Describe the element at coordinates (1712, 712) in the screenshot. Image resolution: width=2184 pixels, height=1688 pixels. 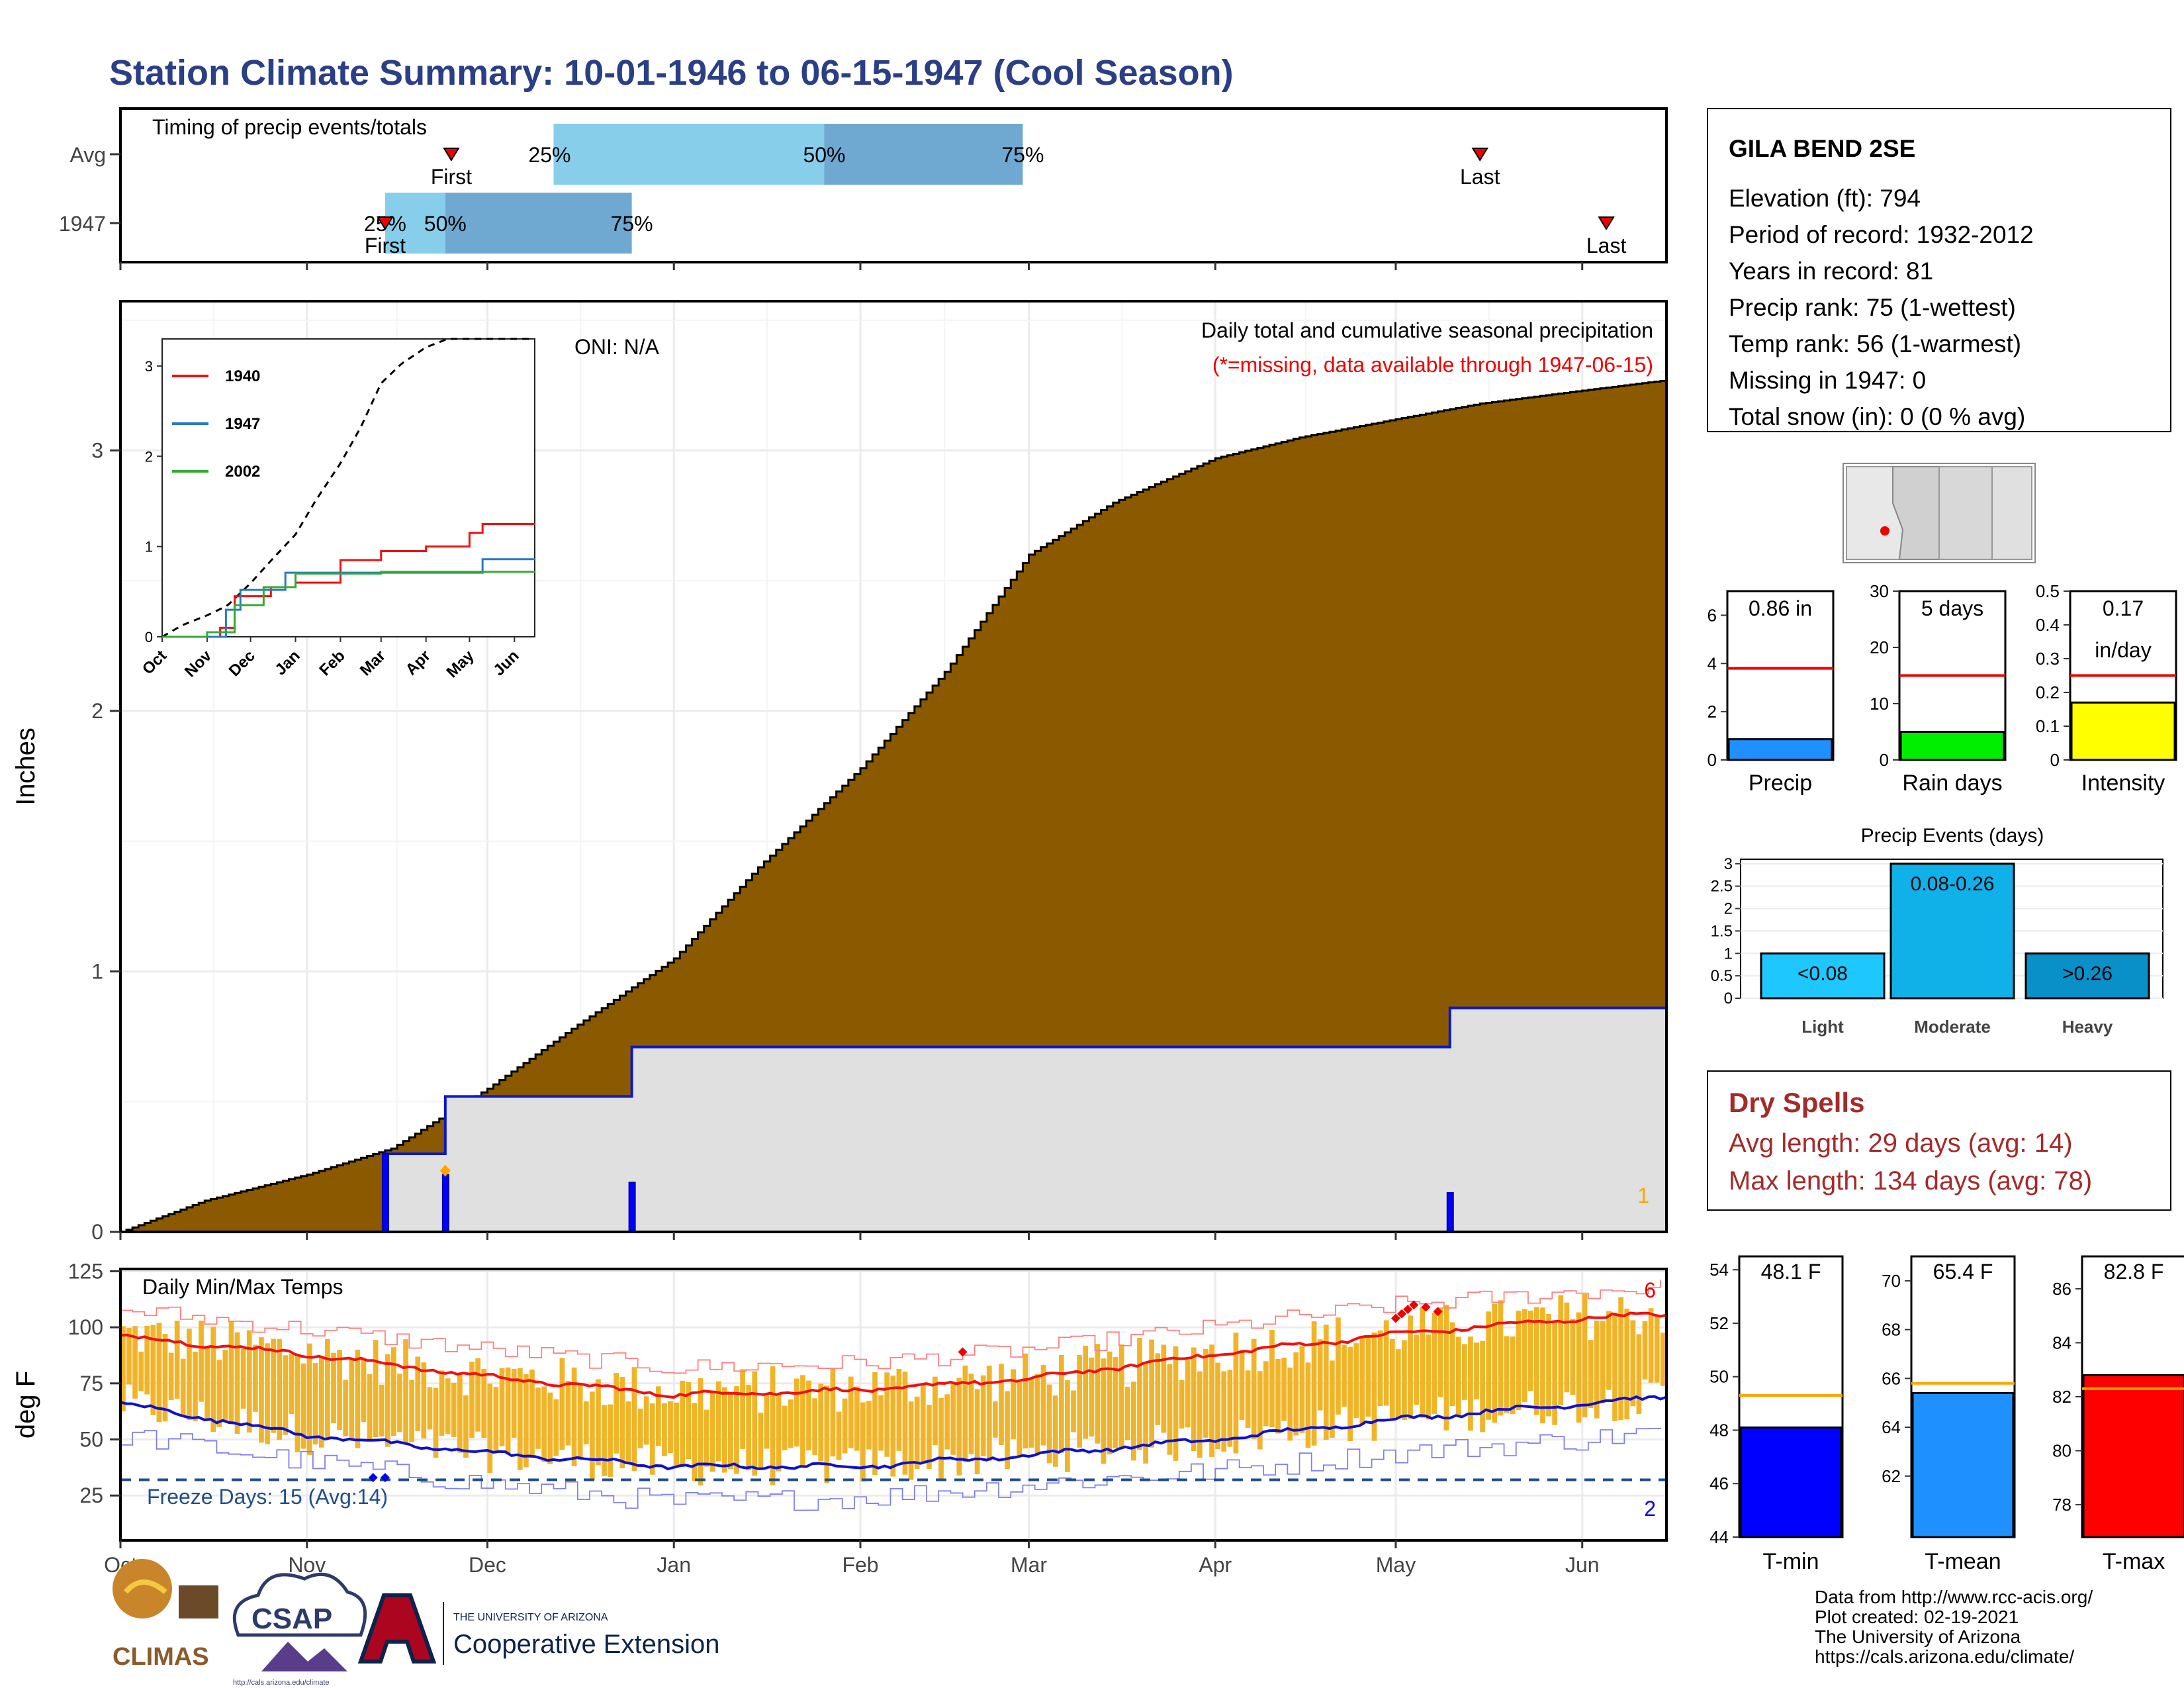
I see `small-bar-tick-label: 2` at that location.